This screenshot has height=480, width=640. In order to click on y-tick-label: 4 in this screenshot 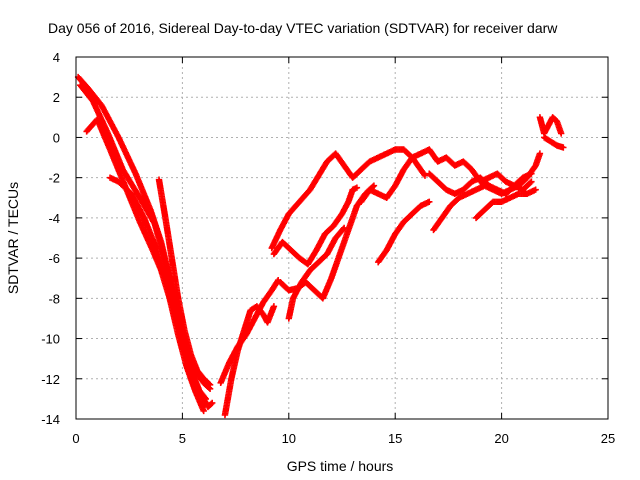, I will do `click(56, 57)`.